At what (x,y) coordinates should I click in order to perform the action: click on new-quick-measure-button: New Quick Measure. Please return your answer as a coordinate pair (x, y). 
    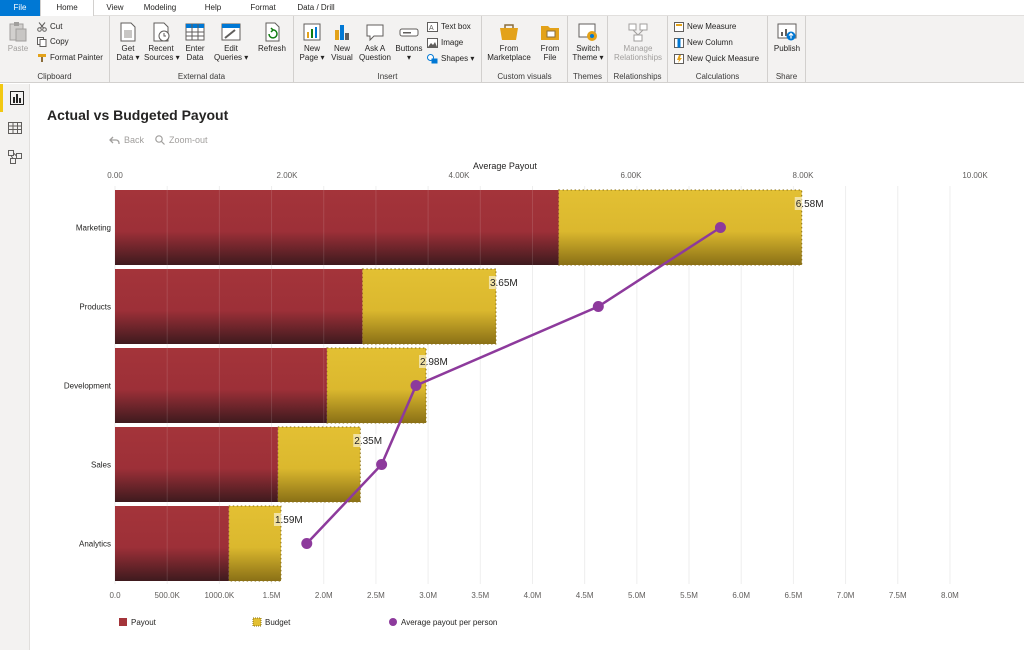
    Looking at the image, I should click on (716, 59).